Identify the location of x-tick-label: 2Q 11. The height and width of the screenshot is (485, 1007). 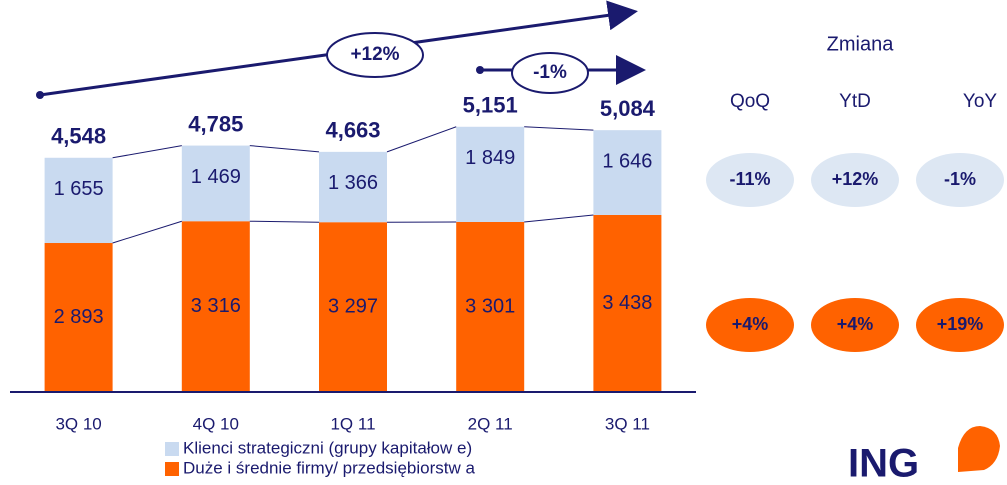
(490, 423).